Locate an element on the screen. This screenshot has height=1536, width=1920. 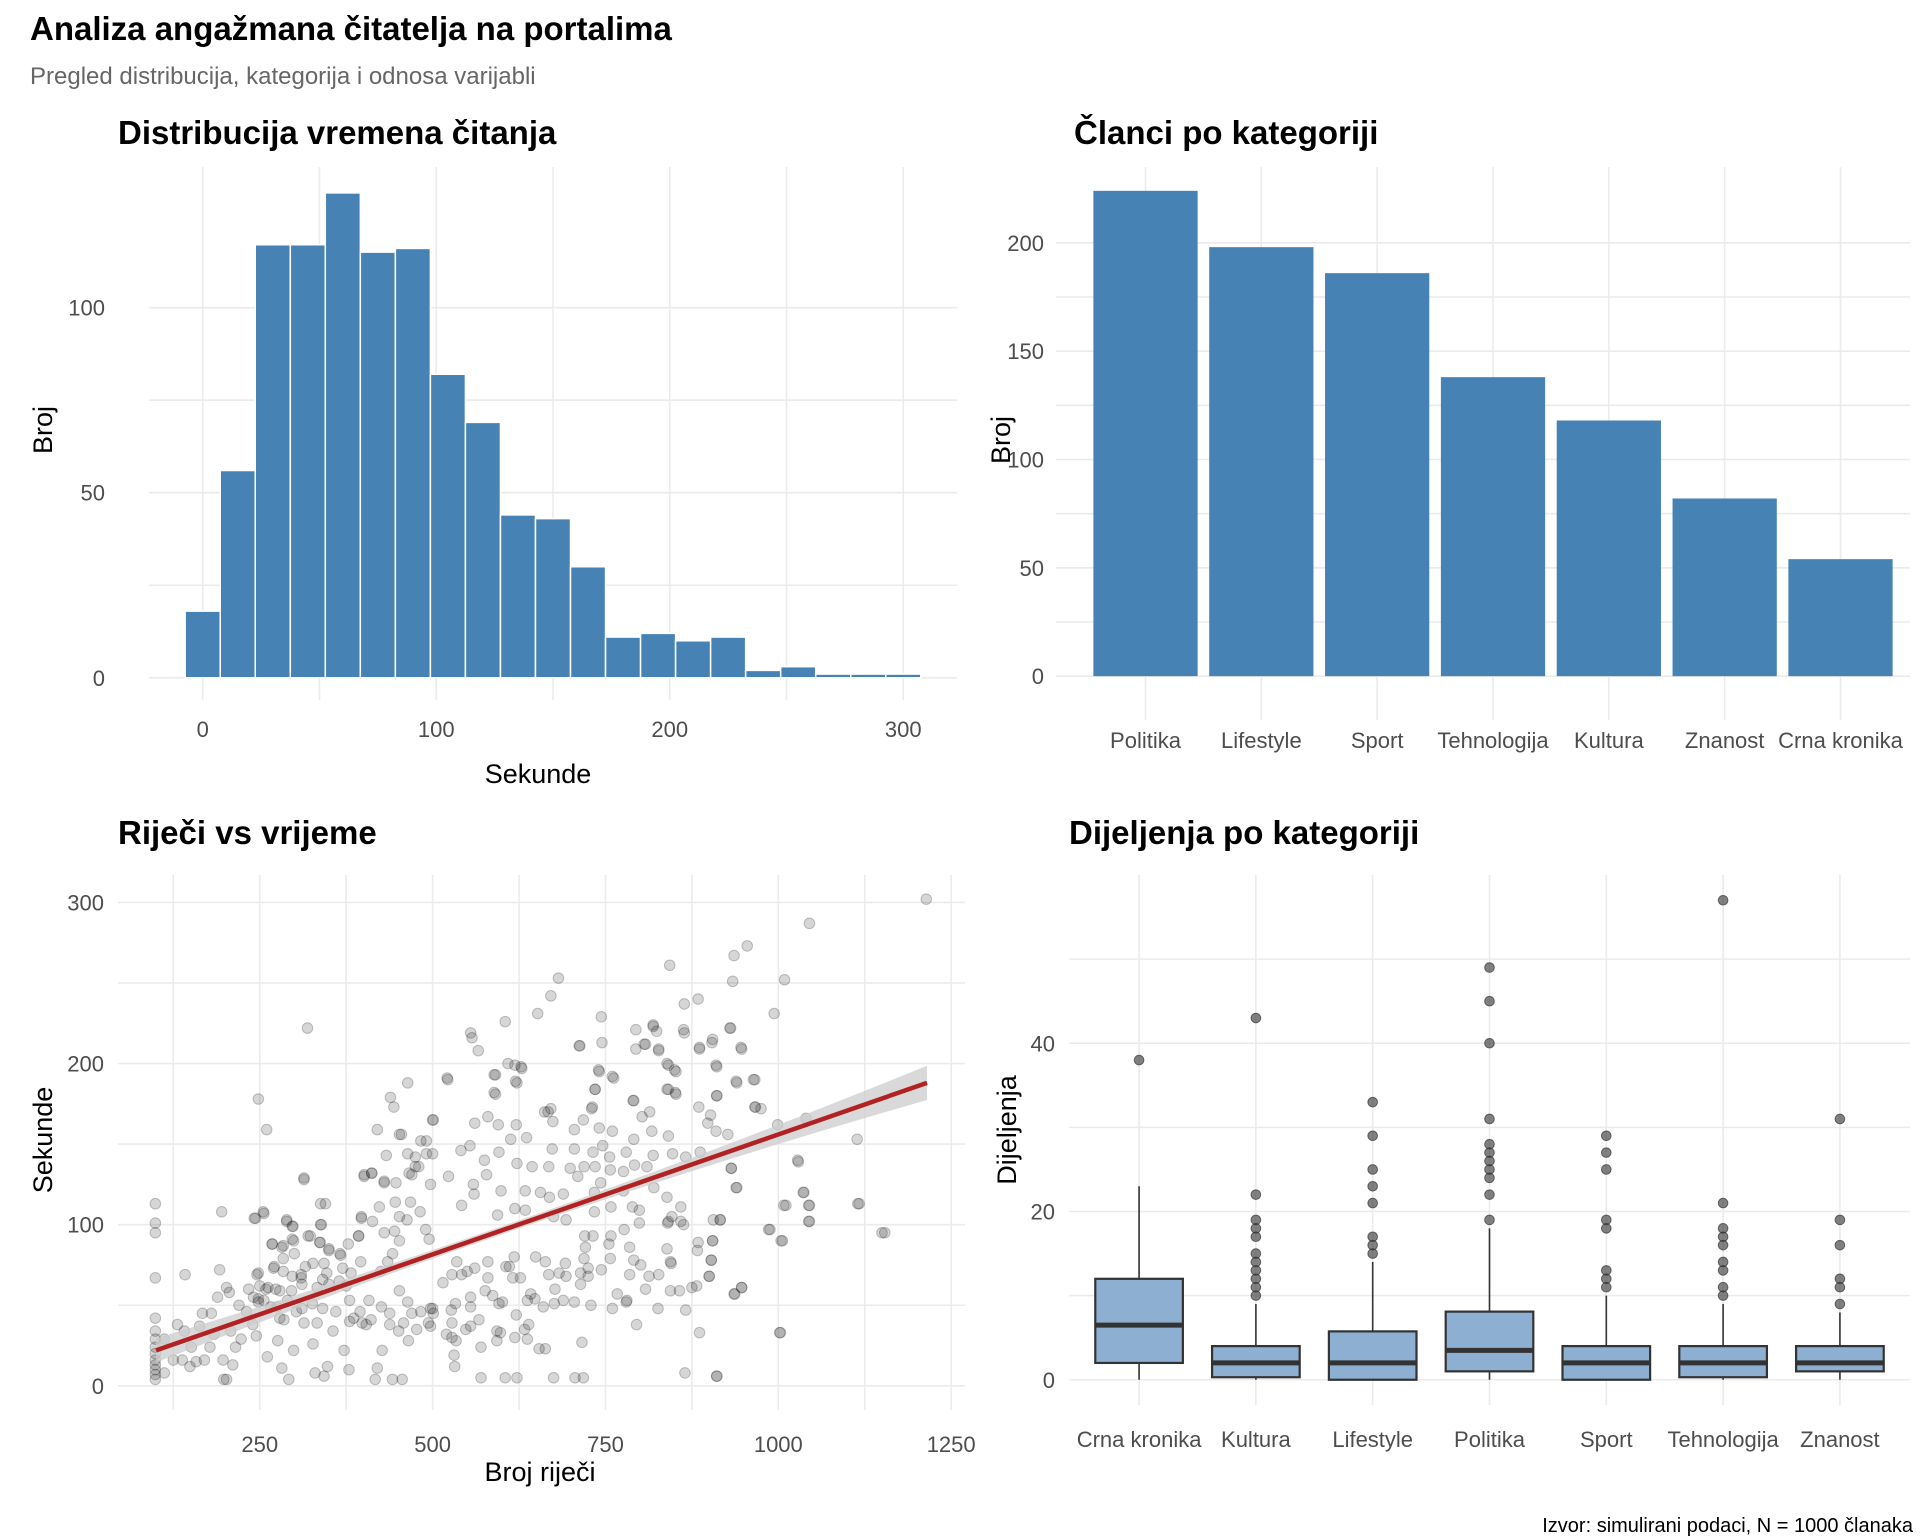
histogram-x-label: Sekunde is located at coordinates (538, 774).